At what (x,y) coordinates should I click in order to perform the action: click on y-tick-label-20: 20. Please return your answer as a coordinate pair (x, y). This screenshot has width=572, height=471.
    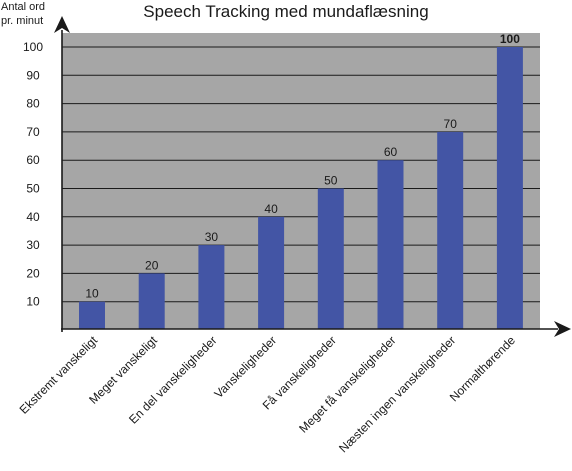
    Looking at the image, I should click on (33, 273).